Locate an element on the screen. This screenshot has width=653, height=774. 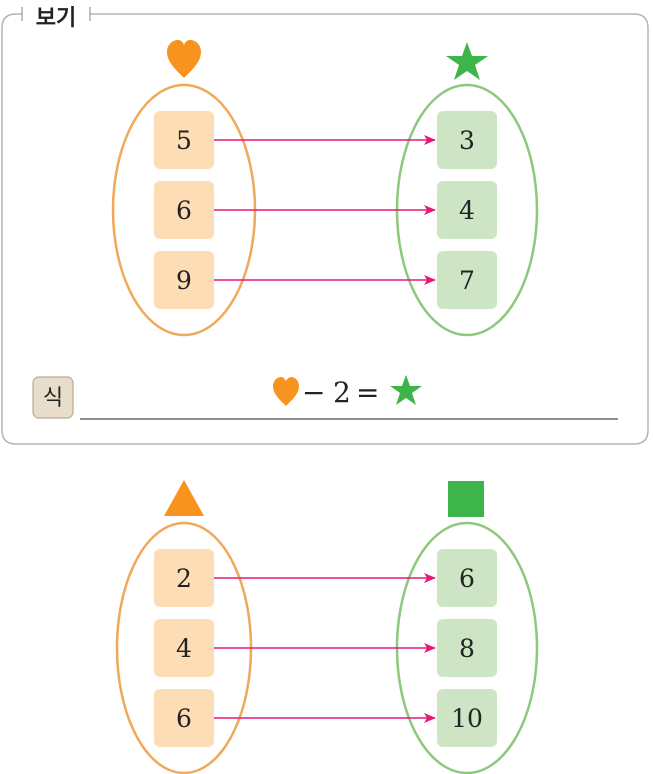
range-item: 4 is located at coordinates (467, 210).